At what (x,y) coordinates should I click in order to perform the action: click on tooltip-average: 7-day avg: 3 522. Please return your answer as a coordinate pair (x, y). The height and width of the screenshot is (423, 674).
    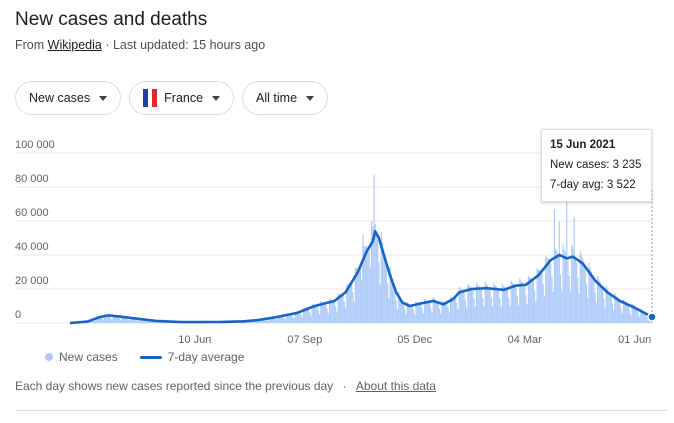
    Looking at the image, I should click on (593, 185).